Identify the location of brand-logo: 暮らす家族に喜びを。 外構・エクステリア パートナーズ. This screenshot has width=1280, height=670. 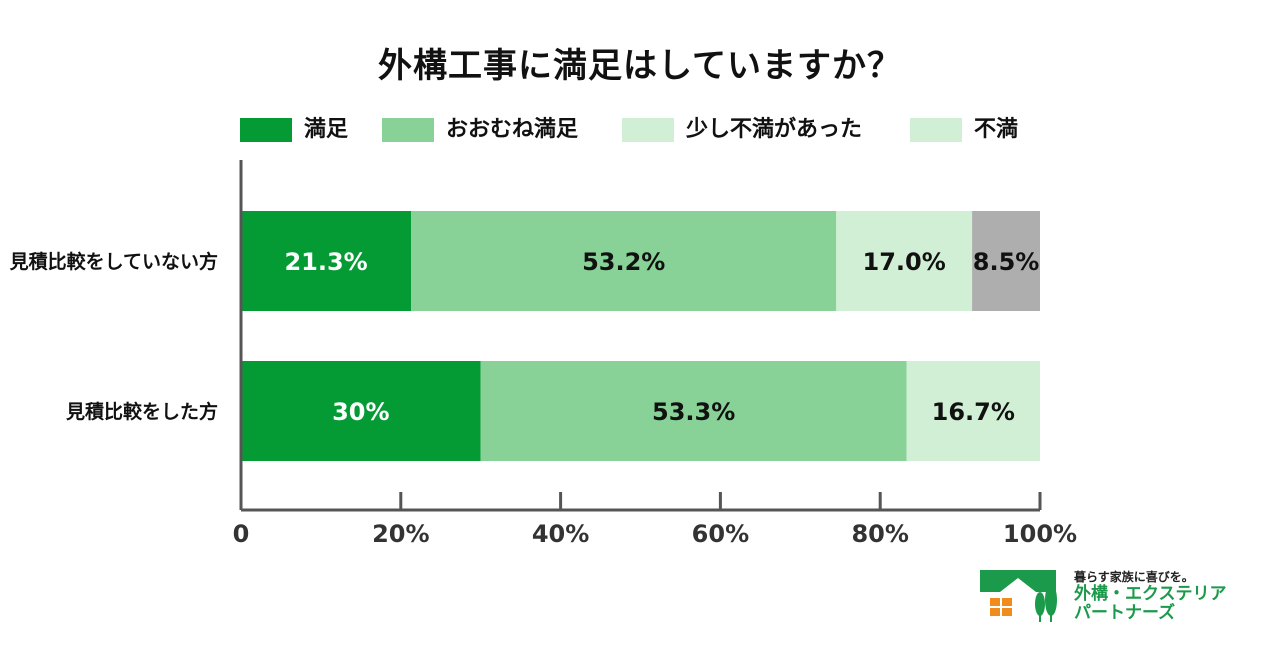
(1113, 598).